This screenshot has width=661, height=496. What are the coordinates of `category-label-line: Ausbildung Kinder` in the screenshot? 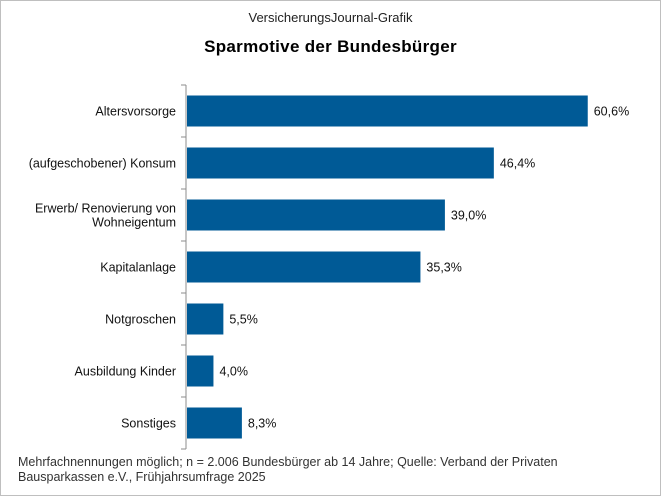 It's located at (125, 372).